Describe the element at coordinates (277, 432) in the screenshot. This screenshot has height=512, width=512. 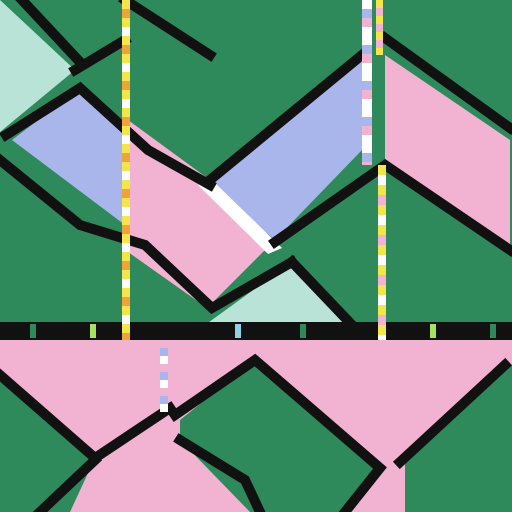
I see `outline-bottom-center` at that location.